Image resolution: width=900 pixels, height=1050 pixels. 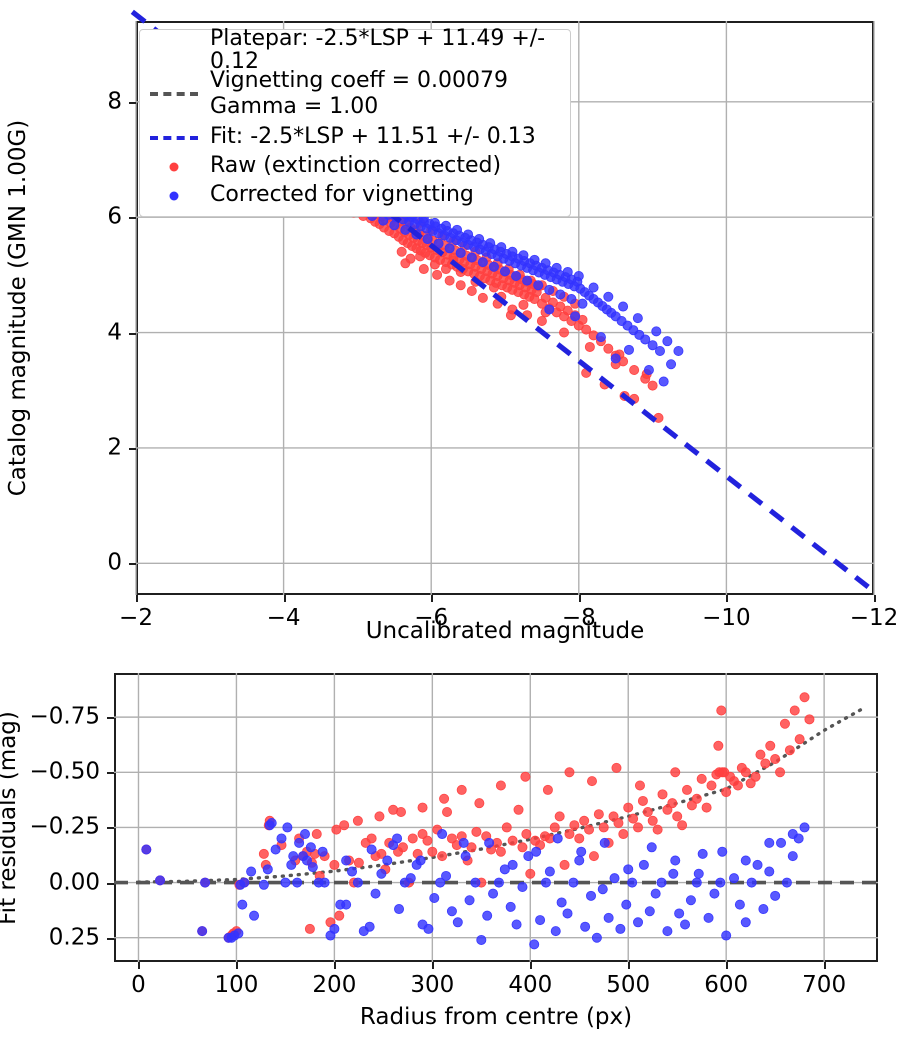 I want to click on x-axis-tick-label: −12, so click(x=874, y=618).